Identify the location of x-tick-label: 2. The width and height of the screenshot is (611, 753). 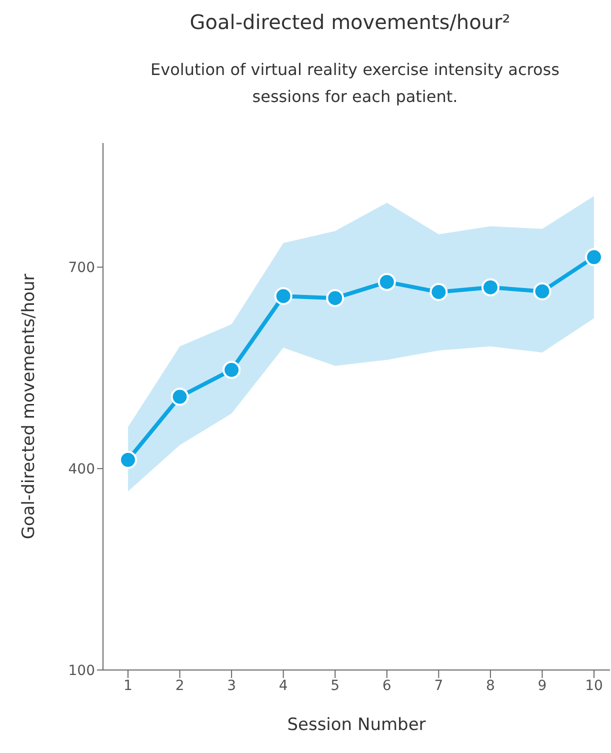
(179, 686).